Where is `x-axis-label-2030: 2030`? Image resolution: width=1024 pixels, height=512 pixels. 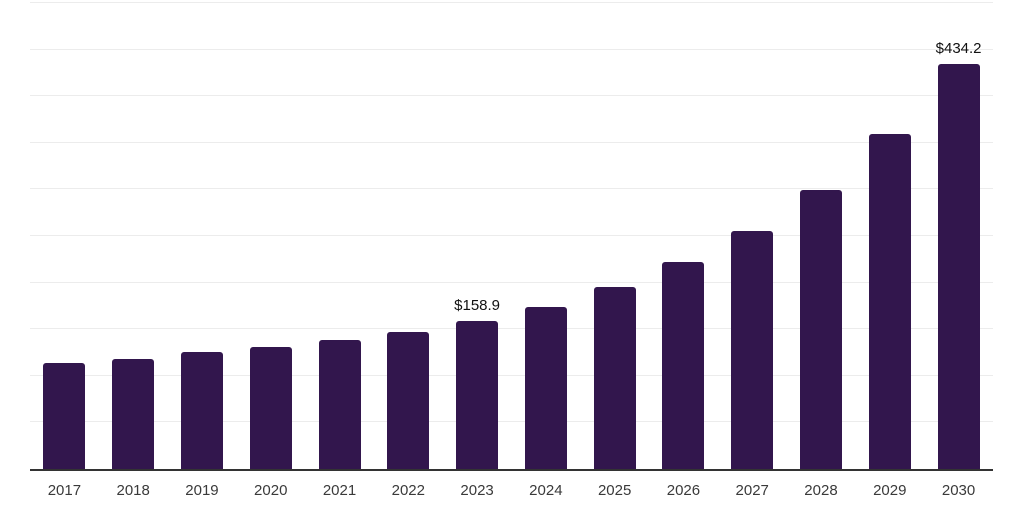 x-axis-label-2030: 2030 is located at coordinates (958, 490).